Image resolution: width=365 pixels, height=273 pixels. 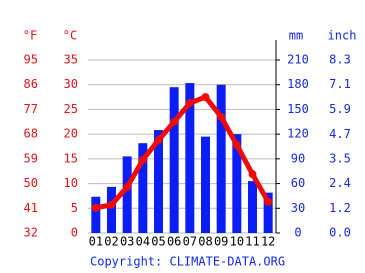 What do you see at coordinates (31, 134) in the screenshot?
I see `f-tick-label: 68` at bounding box center [31, 134].